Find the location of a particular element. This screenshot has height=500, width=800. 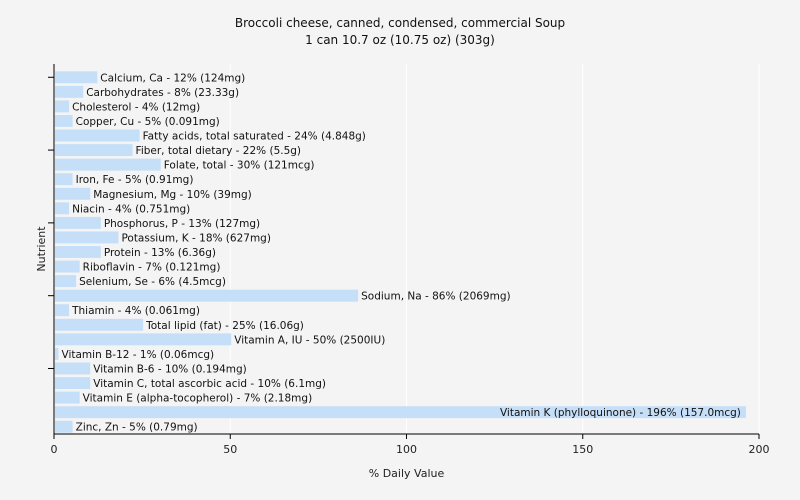

x-tick-label: 50 is located at coordinates (230, 449).